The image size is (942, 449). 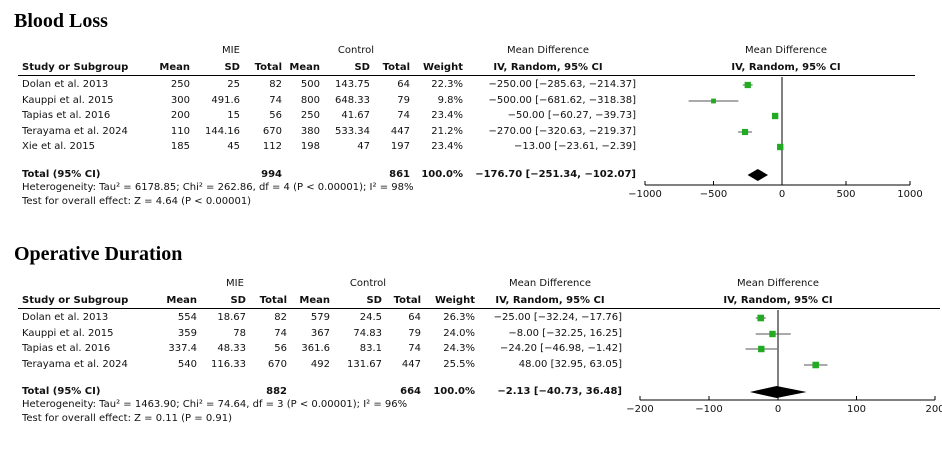 I want to click on mie-mean: 540, so click(x=187, y=364).